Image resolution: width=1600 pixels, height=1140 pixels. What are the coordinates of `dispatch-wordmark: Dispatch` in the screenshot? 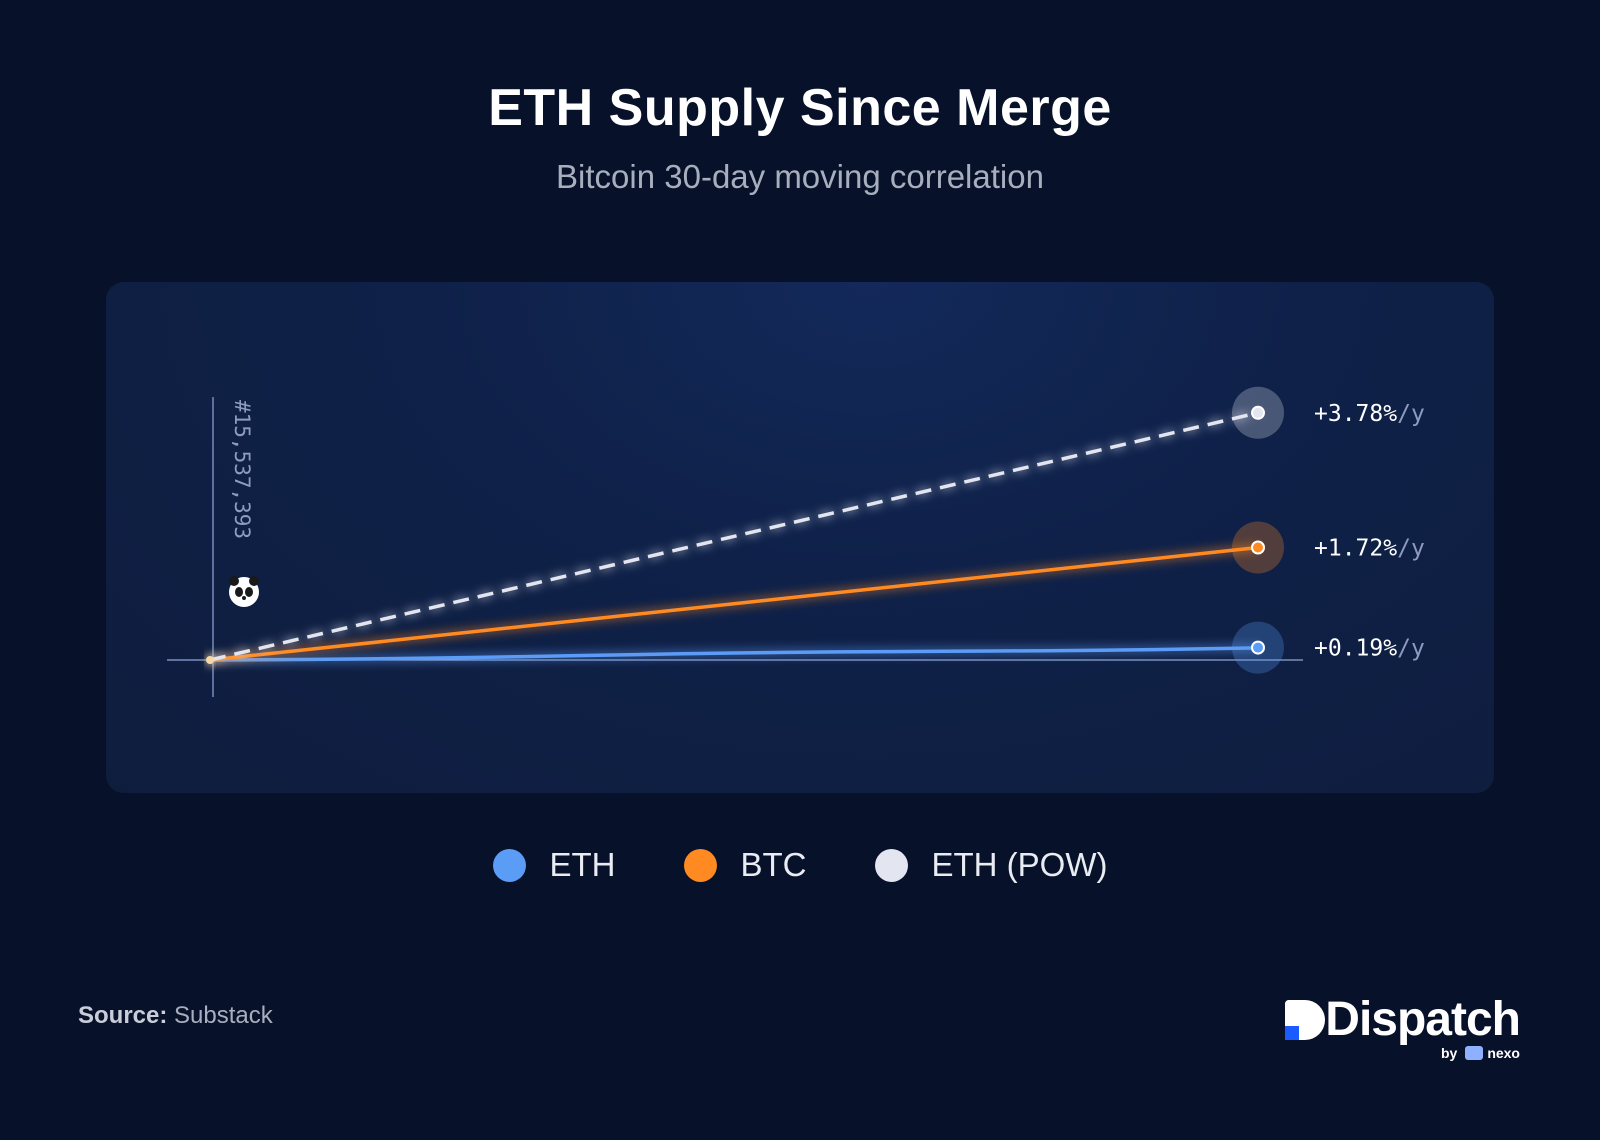 It's located at (1423, 1019).